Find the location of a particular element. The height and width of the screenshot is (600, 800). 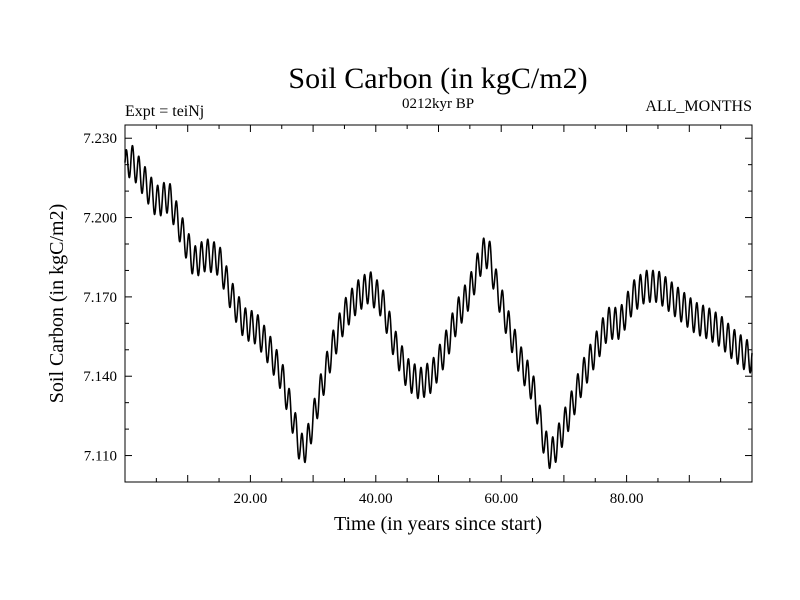

chart-title: Soil Carbon (in kgC/m2) is located at coordinates (437, 78).